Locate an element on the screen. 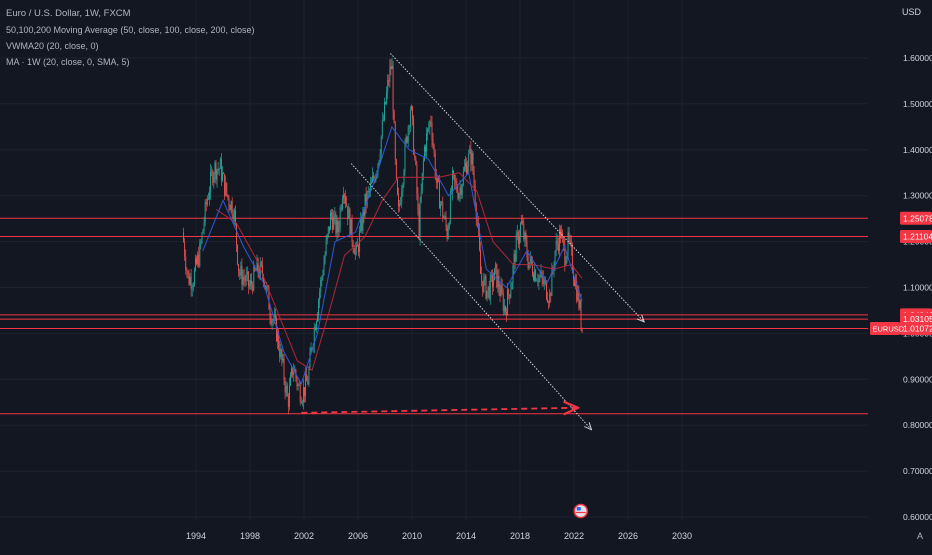  us-flag-event-icon is located at coordinates (580, 511).